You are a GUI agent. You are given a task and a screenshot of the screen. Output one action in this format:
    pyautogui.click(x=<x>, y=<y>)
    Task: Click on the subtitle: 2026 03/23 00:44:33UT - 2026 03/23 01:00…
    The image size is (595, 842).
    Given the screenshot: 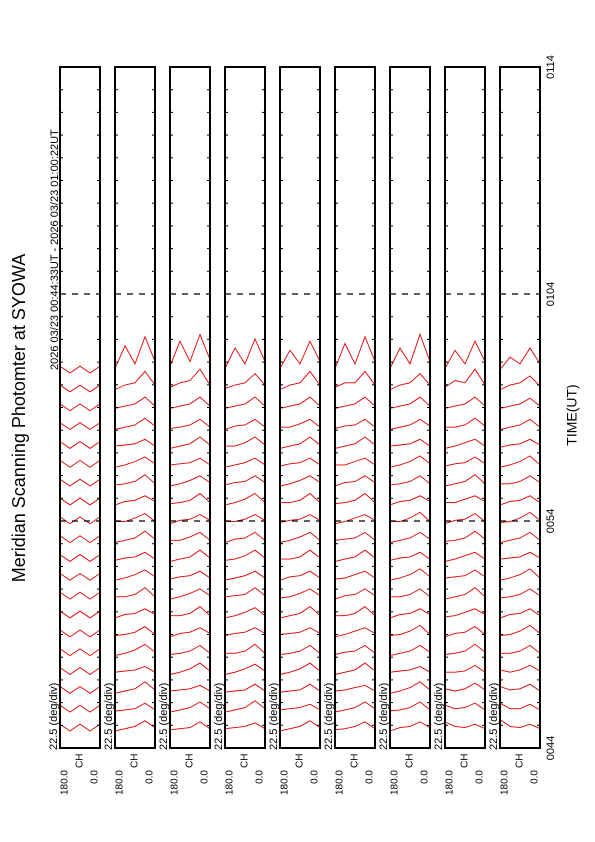 What is the action you would take?
    pyautogui.click(x=55, y=249)
    